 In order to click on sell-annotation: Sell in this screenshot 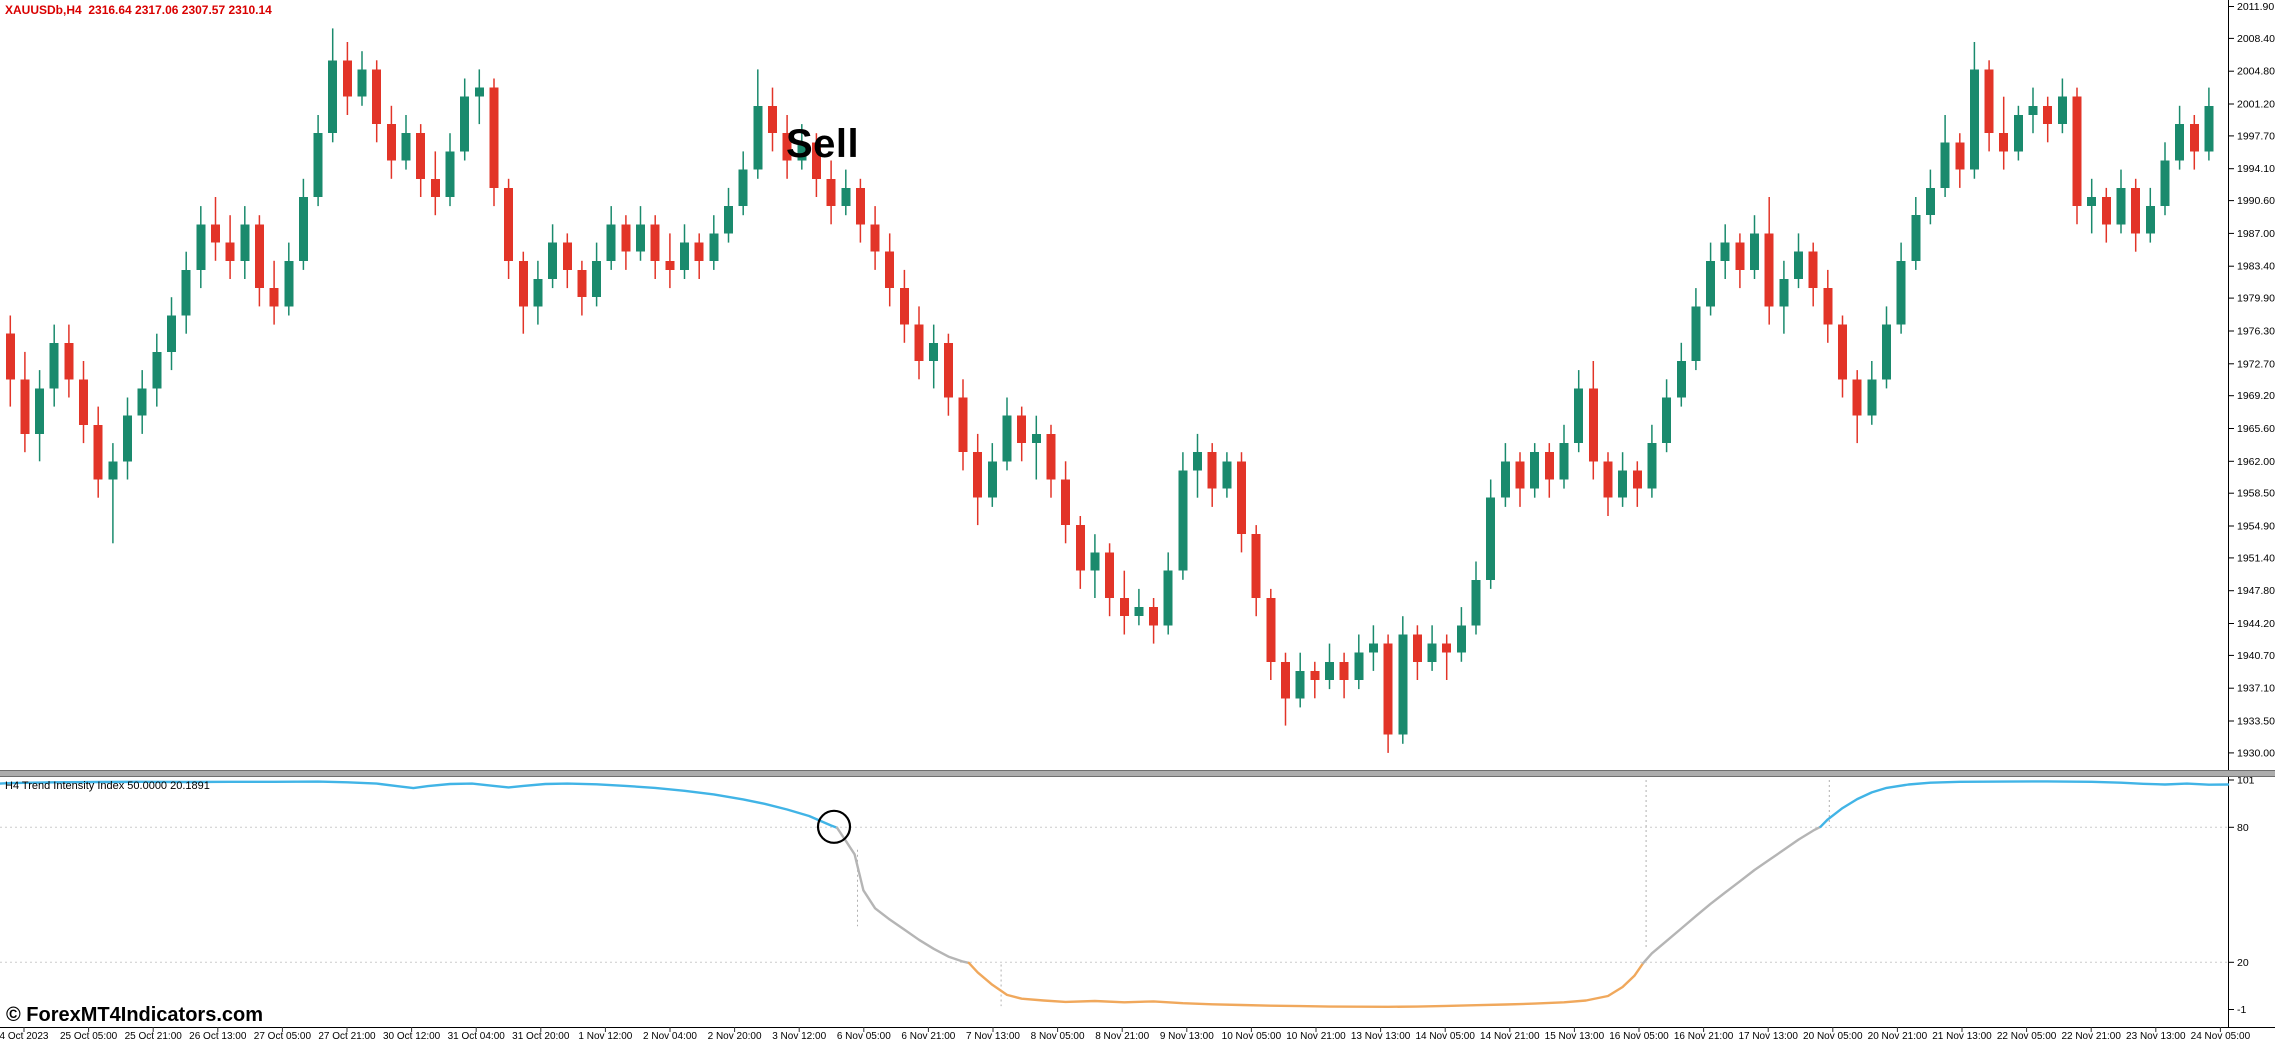, I will do `click(823, 144)`.